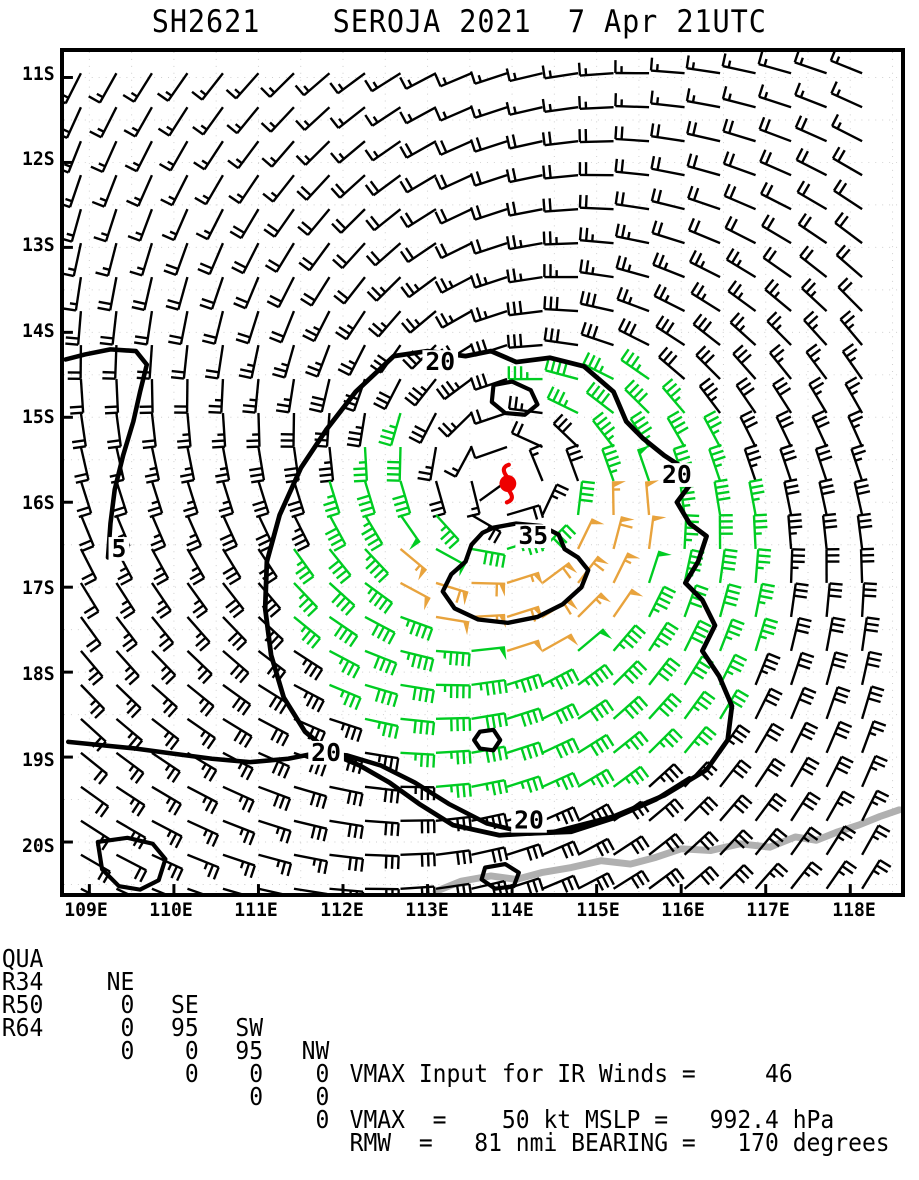 This screenshot has width=919, height=1180. Describe the element at coordinates (422, 958) in the screenshot. I see `table-row: R34 0 95 95 0` at that location.